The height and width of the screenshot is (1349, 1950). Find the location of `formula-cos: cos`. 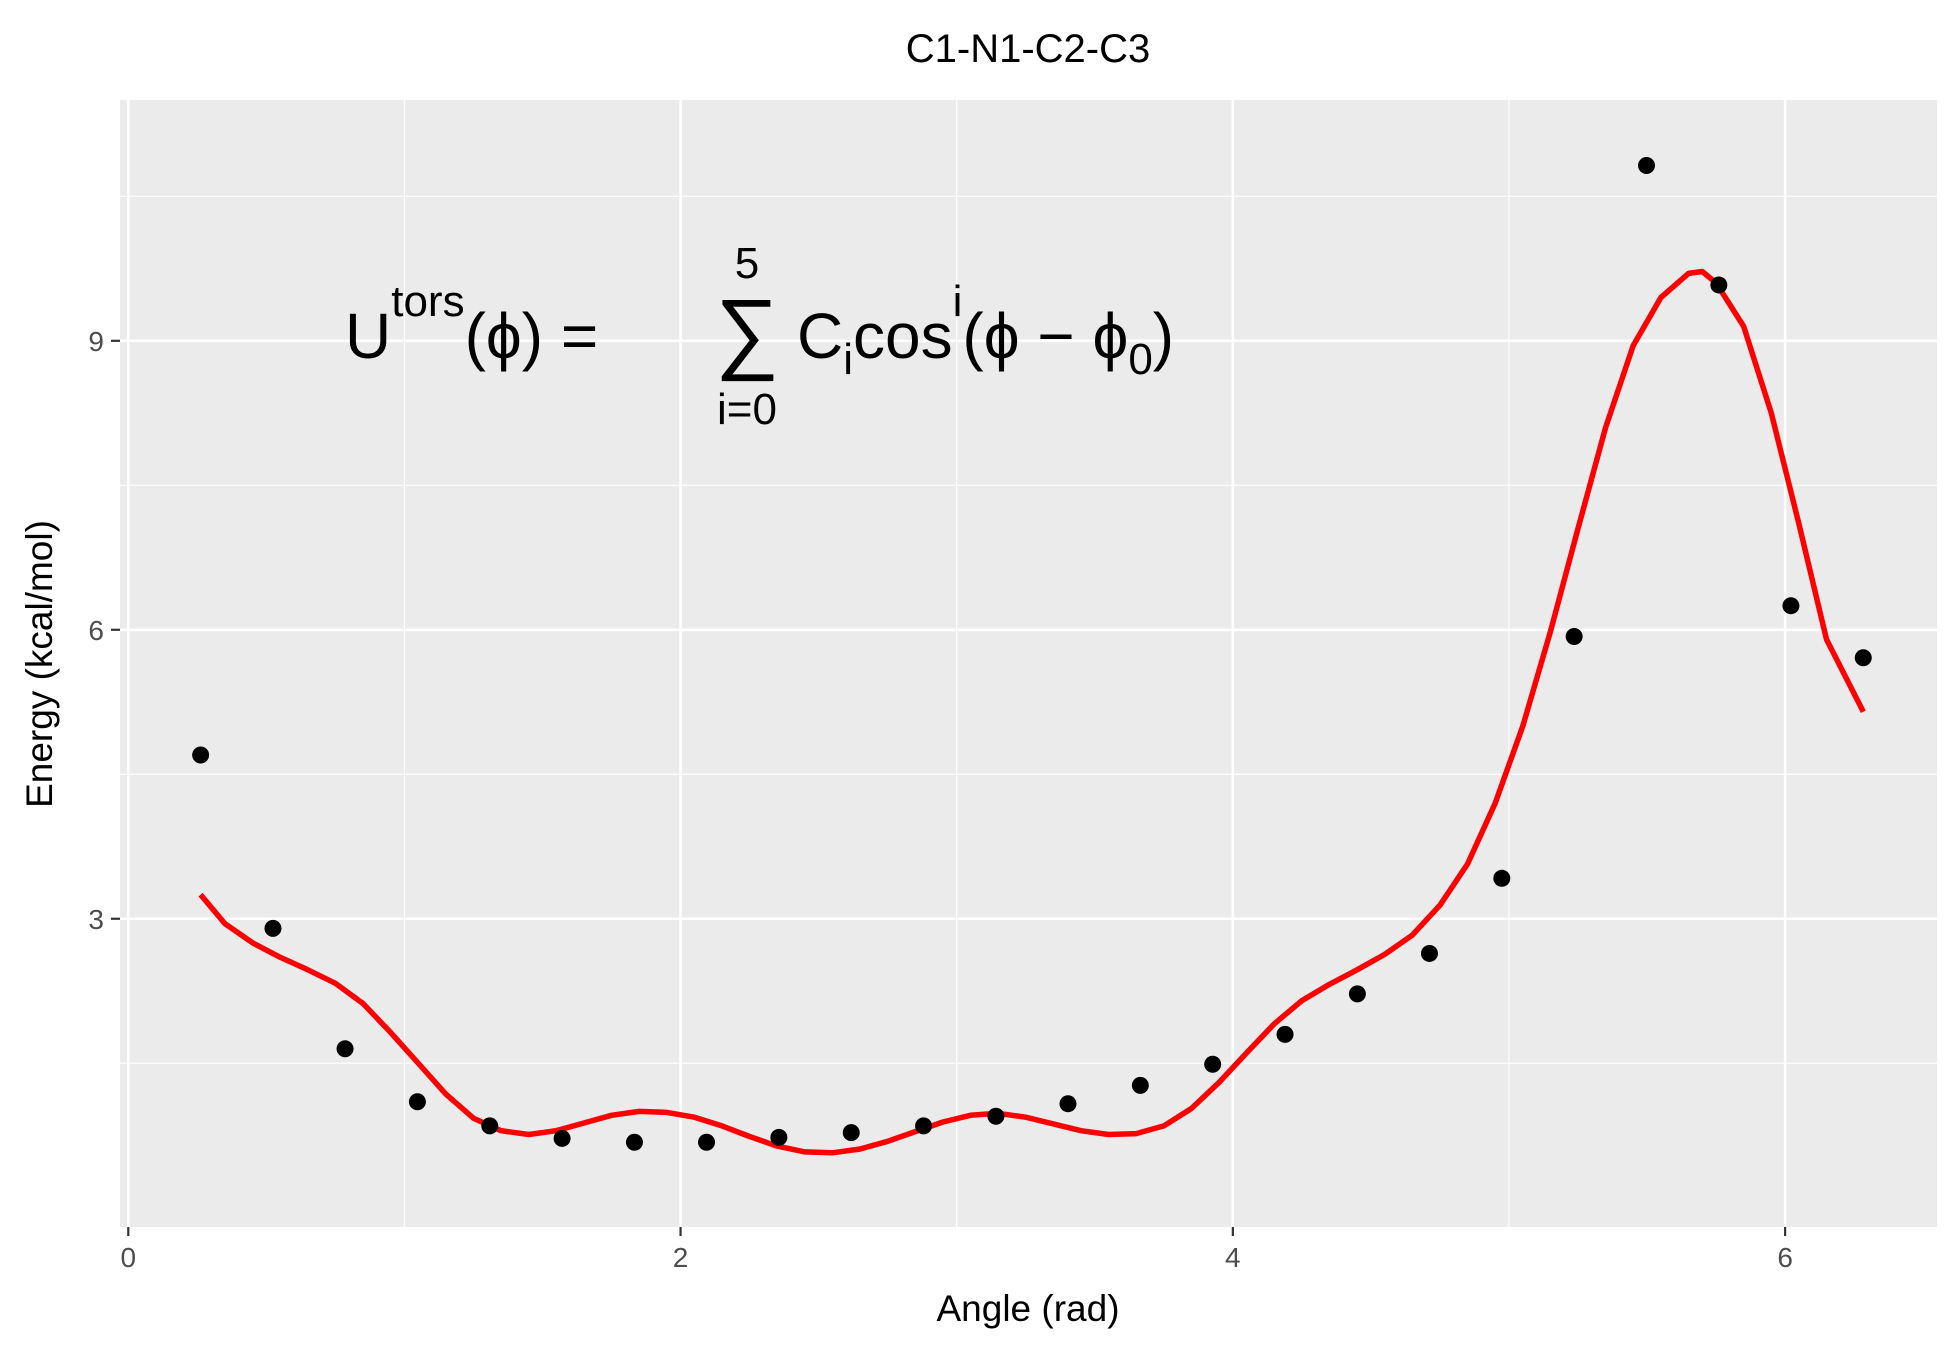

formula-cos: cos is located at coordinates (903, 336).